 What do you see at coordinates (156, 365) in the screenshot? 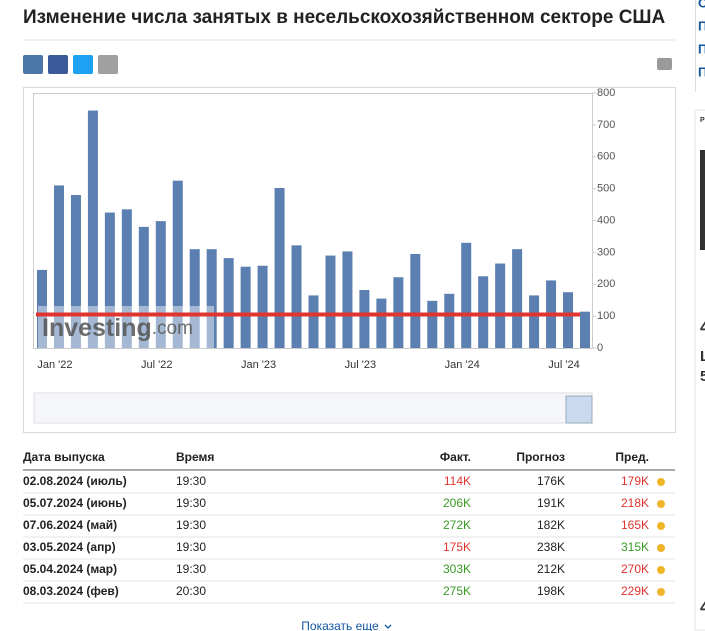
I see `x-tick-label: Jul '22` at bounding box center [156, 365].